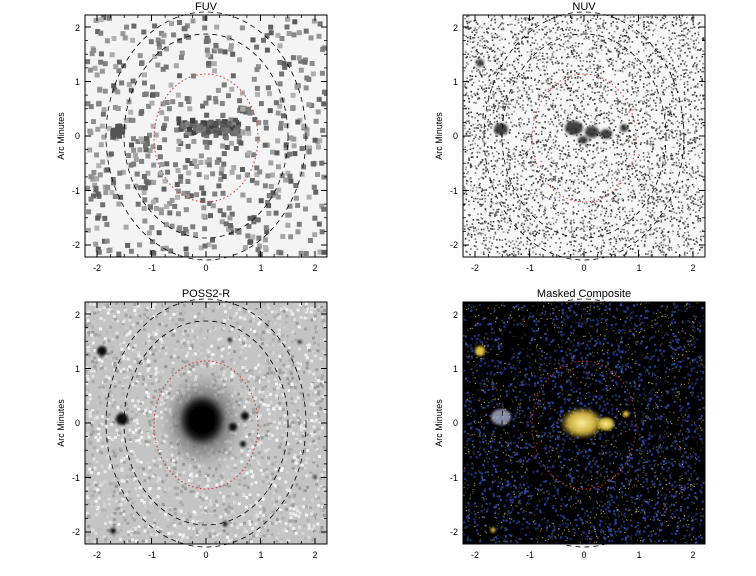 The image size is (756, 576). Describe the element at coordinates (584, 7) in the screenshot. I see `panel-title: NUV` at that location.